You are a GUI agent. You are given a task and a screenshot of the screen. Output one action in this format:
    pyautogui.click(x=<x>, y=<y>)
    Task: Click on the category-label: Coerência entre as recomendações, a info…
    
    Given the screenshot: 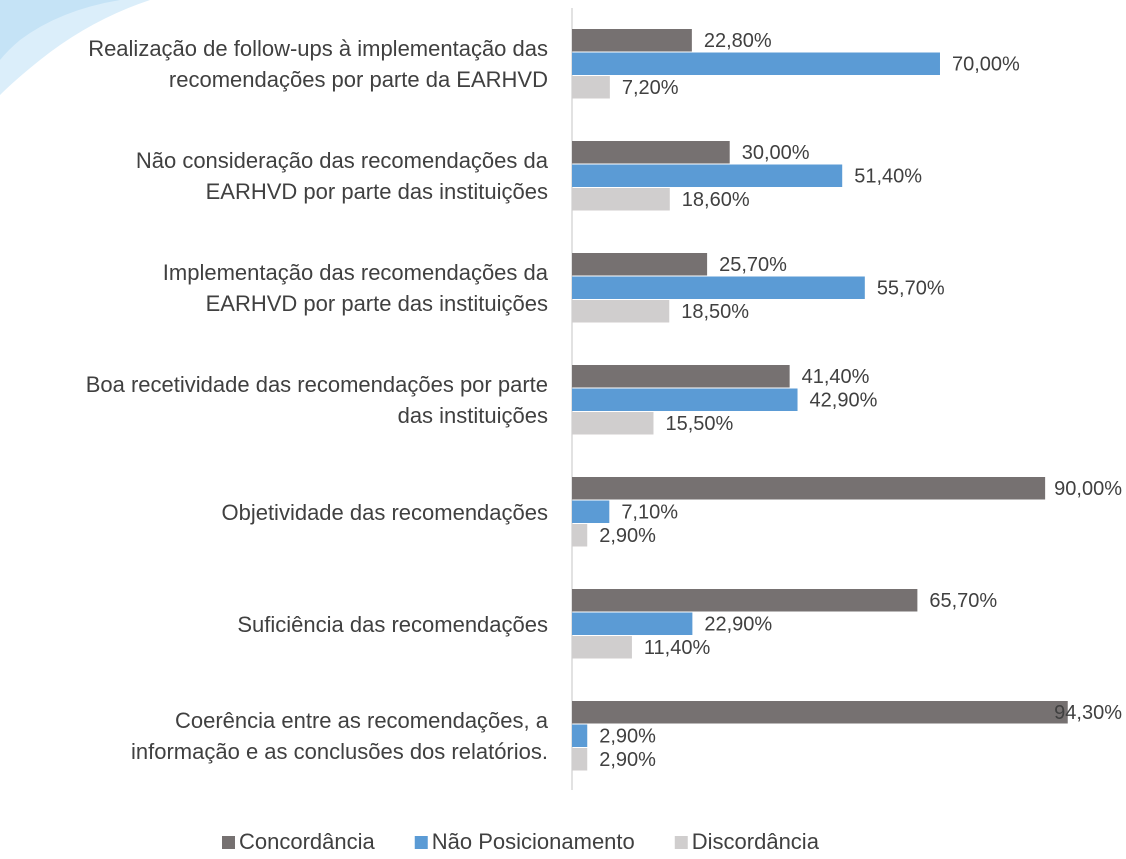 What is the action you would take?
    pyautogui.click(x=339, y=736)
    